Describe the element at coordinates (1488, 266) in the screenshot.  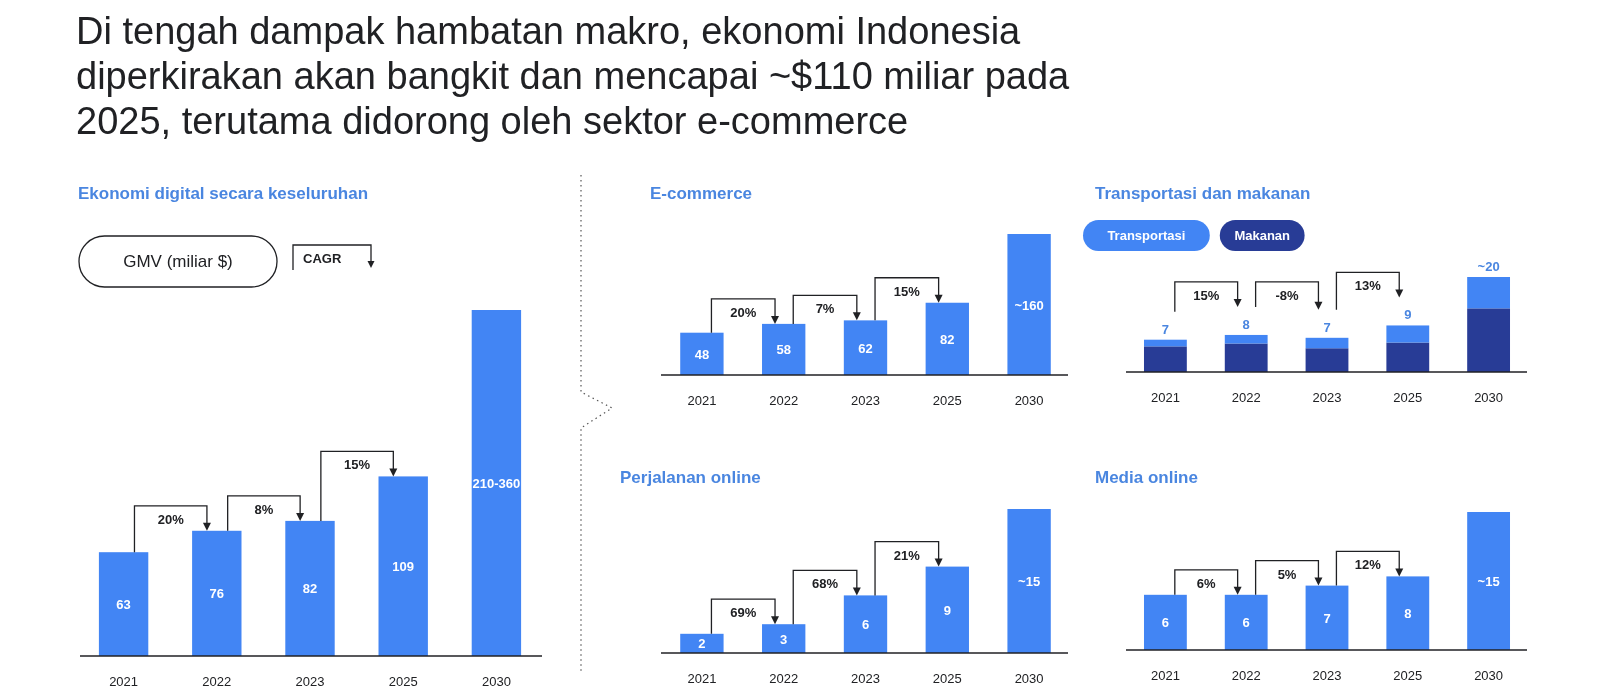
I see `annotation: ~20` at that location.